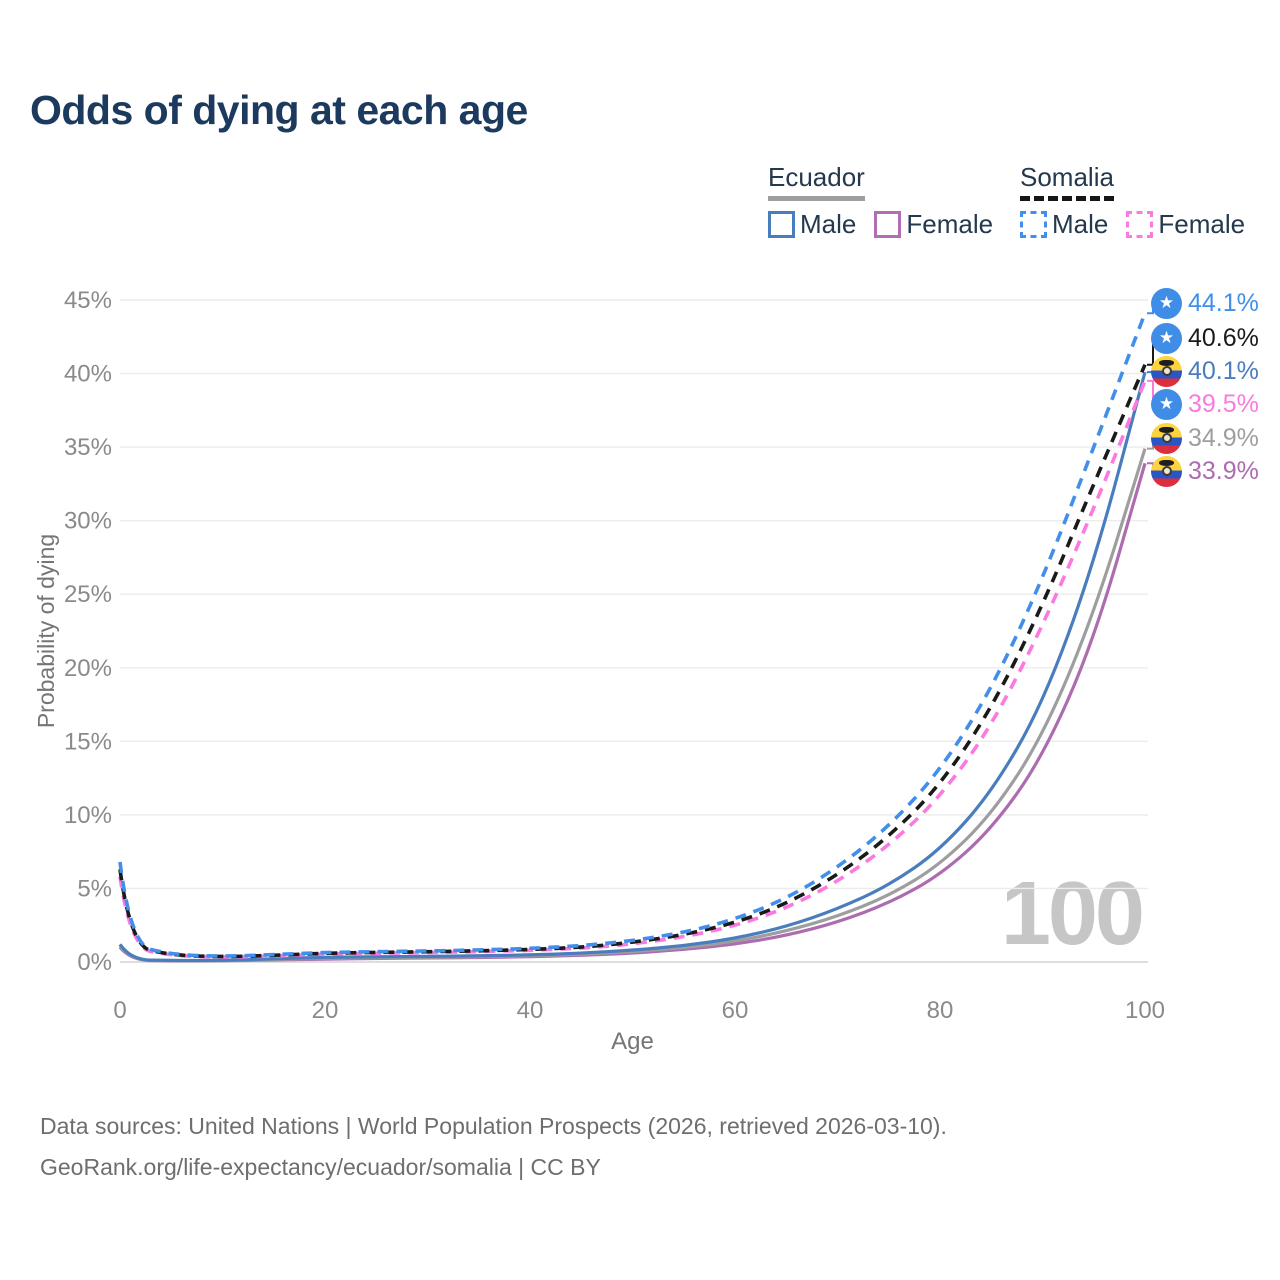 The width and height of the screenshot is (1280, 1280). I want to click on y-tick-label: 30%, so click(88, 521).